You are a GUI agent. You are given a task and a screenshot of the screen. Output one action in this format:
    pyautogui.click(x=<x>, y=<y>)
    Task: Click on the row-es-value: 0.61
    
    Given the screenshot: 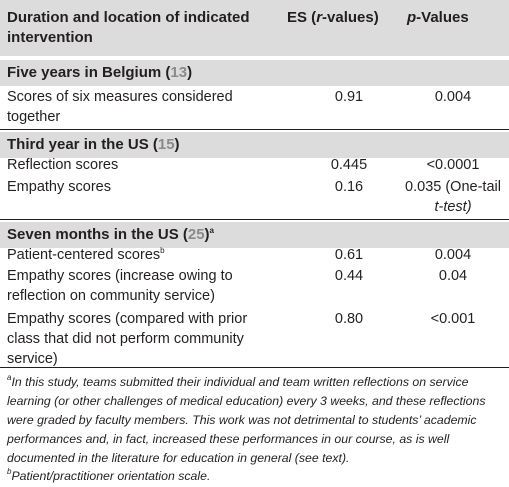 What is the action you would take?
    pyautogui.click(x=349, y=255)
    